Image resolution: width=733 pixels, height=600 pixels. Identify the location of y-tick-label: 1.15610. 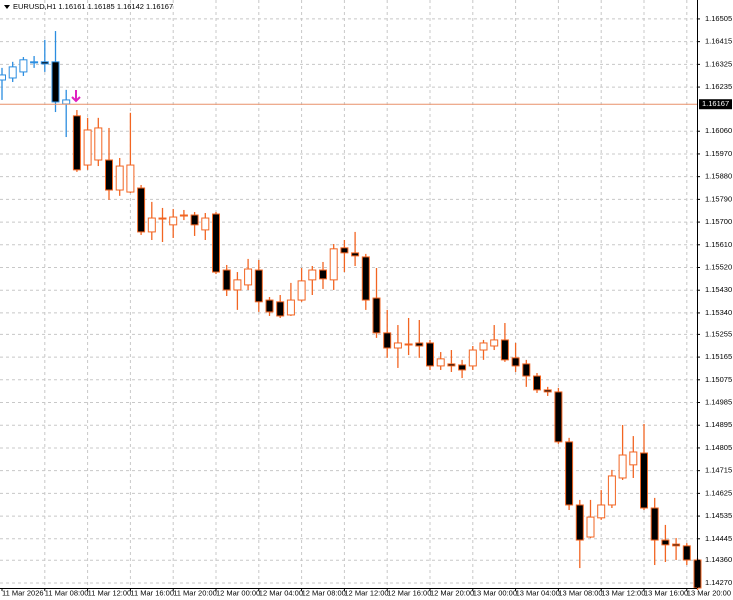
(718, 244).